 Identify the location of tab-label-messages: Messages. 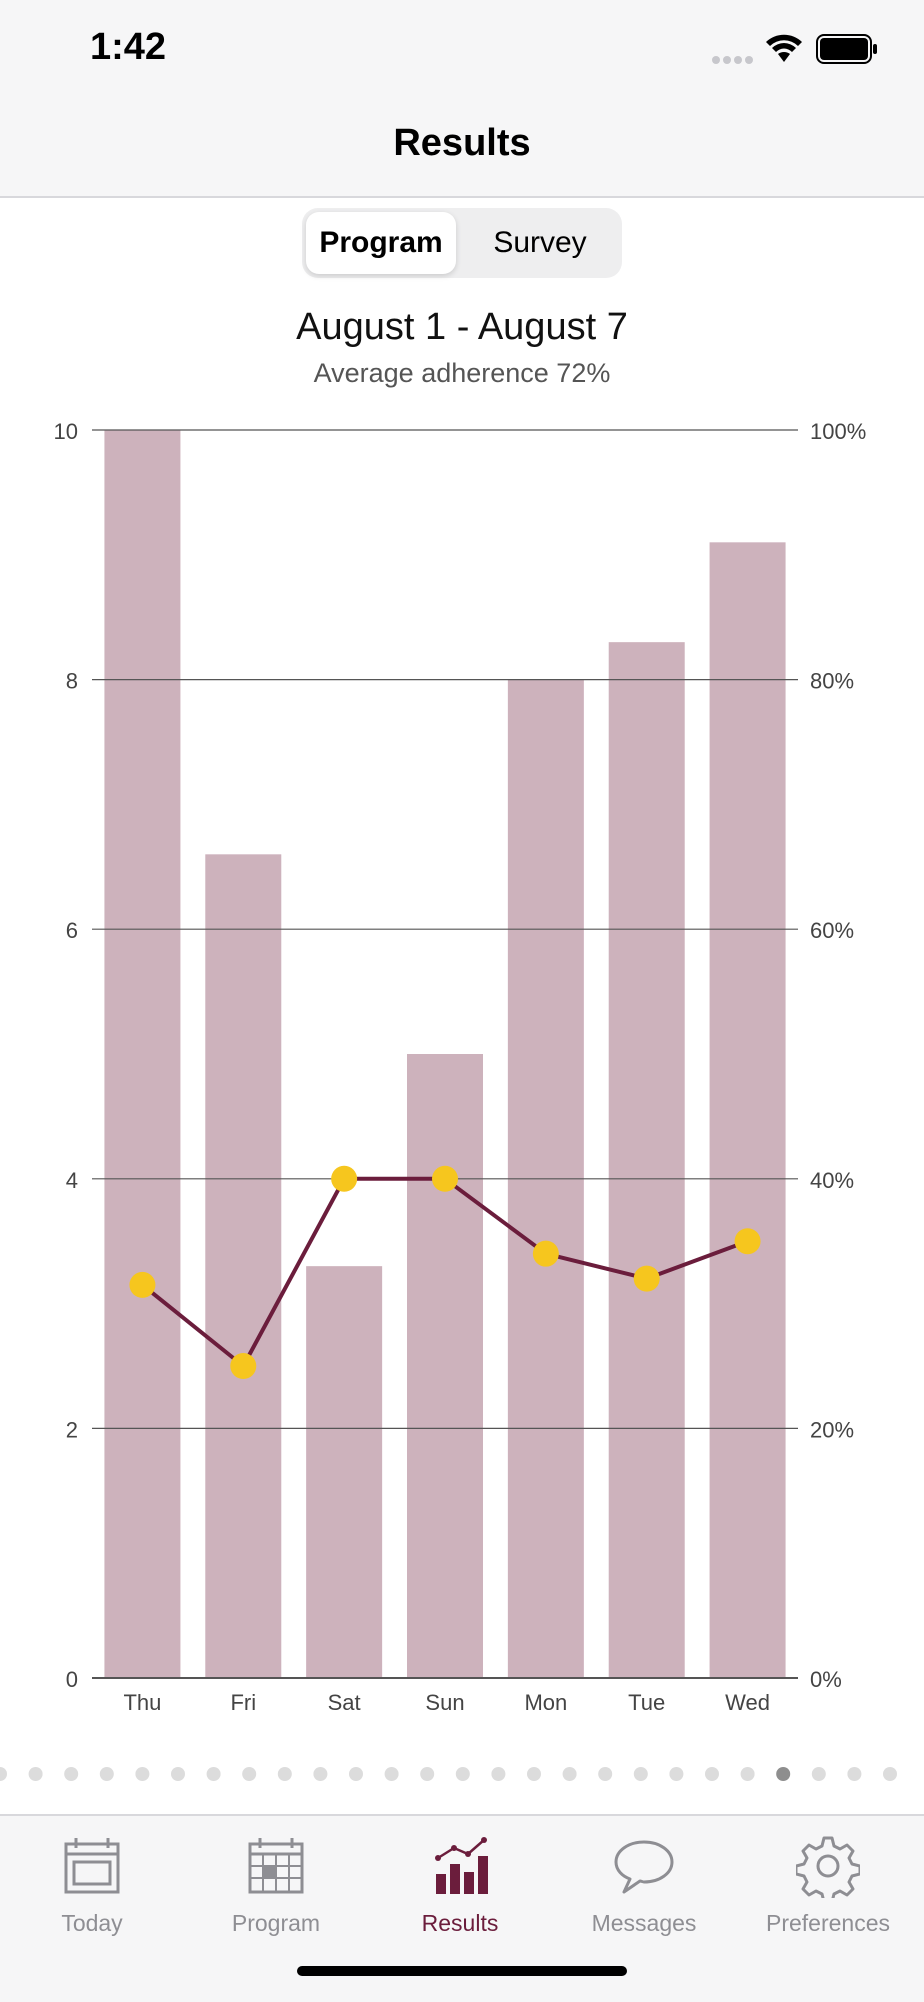
(644, 1923).